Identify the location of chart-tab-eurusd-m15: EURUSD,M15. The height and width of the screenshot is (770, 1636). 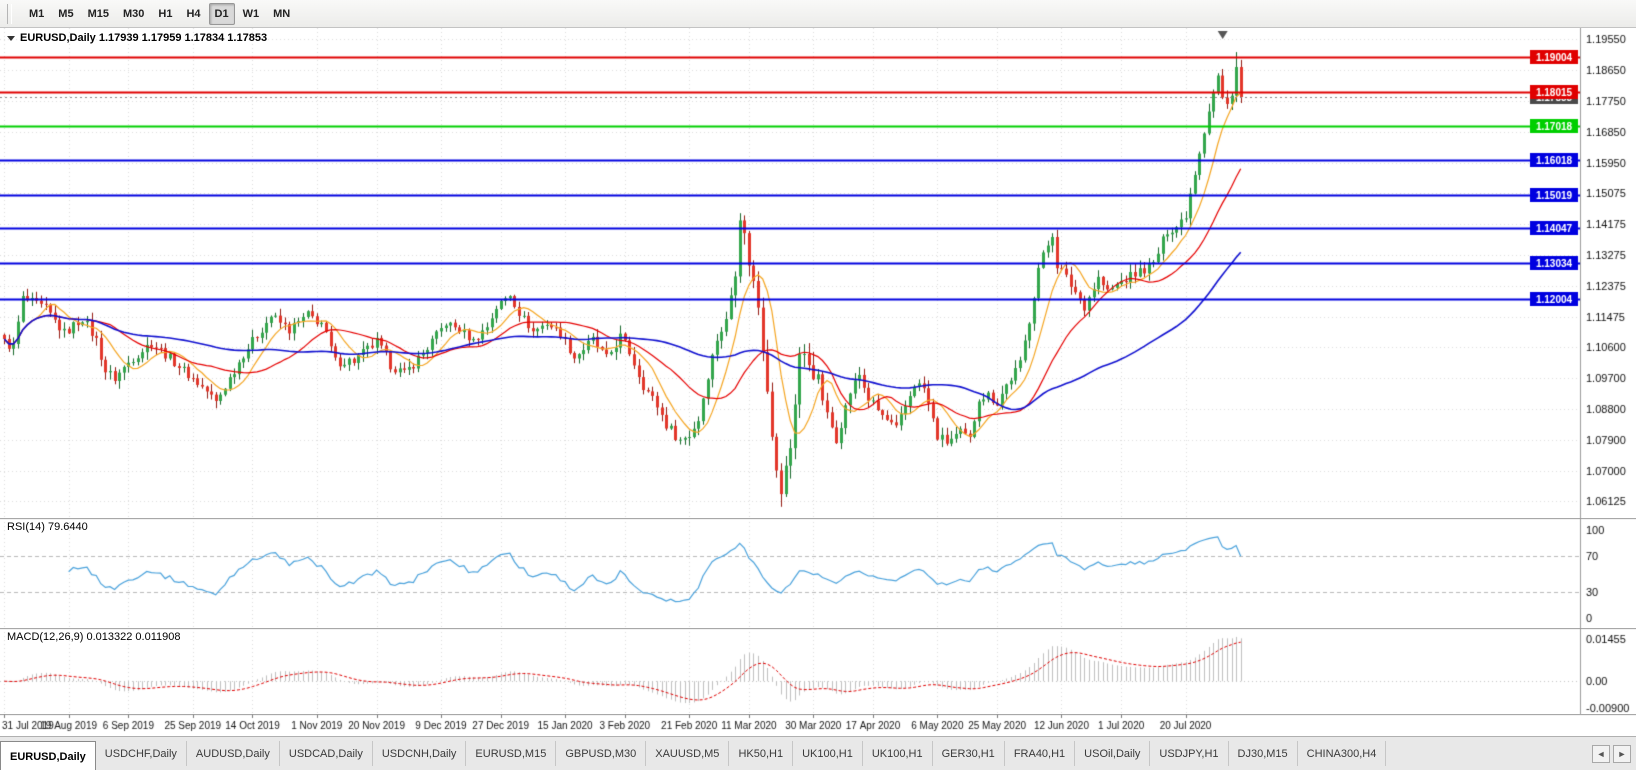
(511, 753).